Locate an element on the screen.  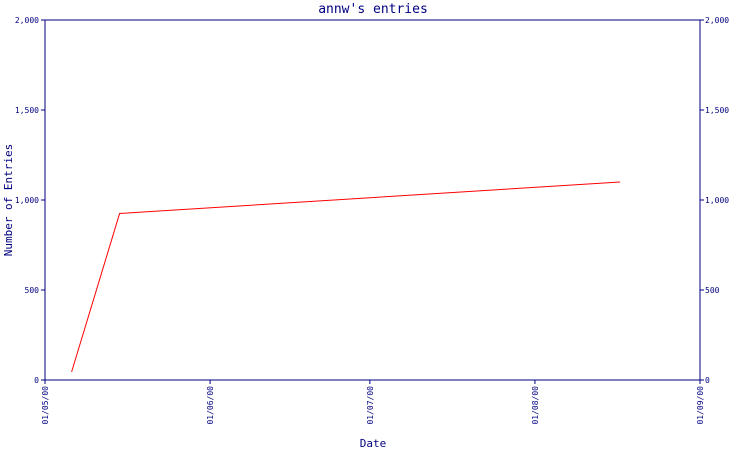
x-tick-label: 01/06/00 is located at coordinates (210, 405).